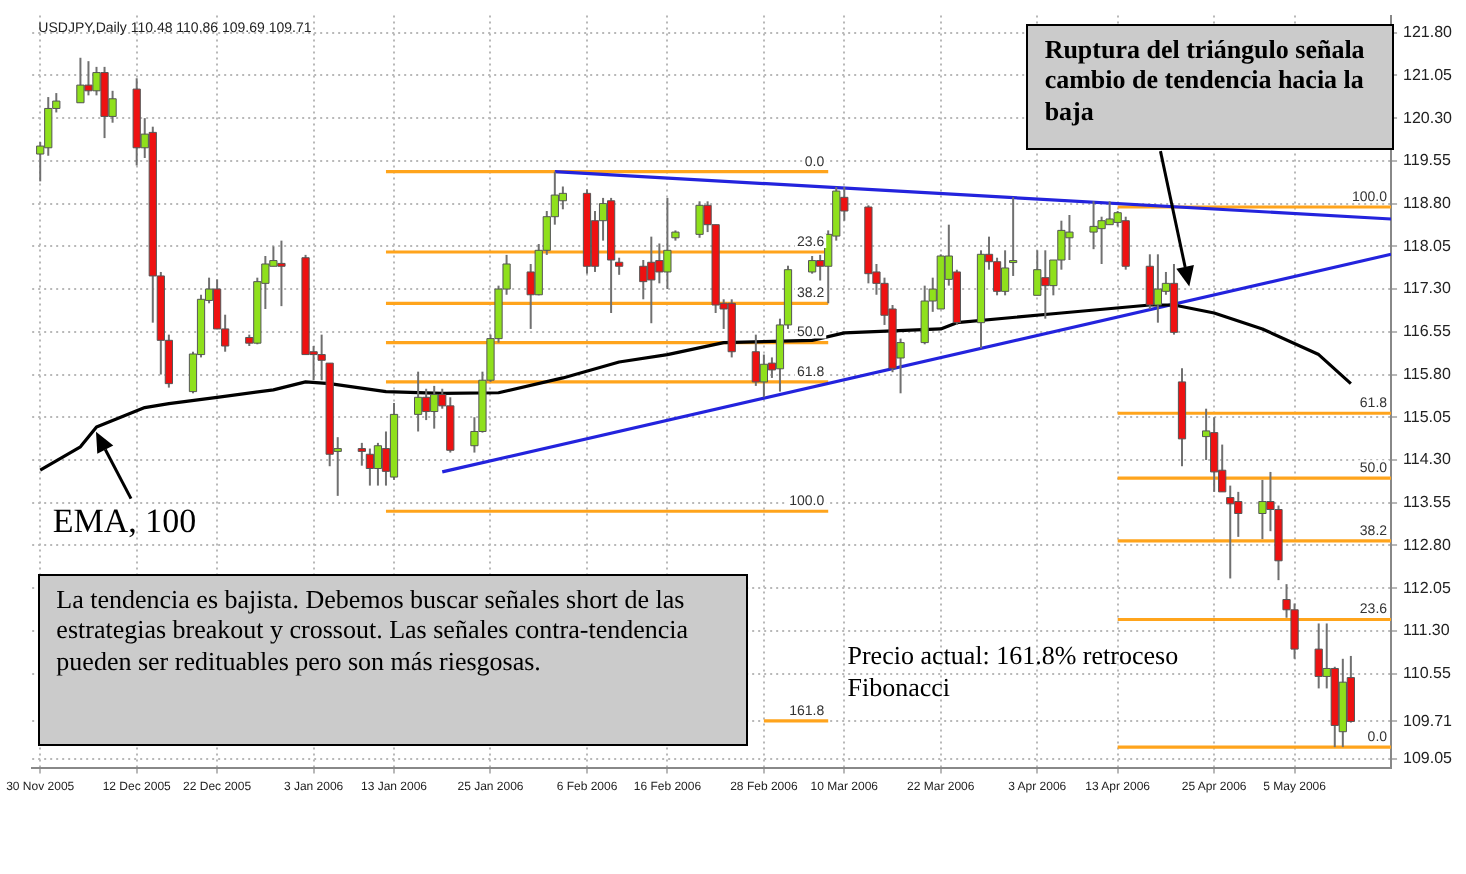  Describe the element at coordinates (1427, 502) in the screenshot. I see `y-tick-label: 113.55` at that location.